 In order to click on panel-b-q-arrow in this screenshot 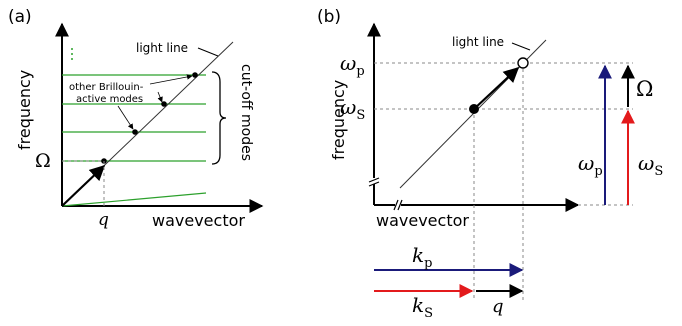, I will do `click(496, 88)`.